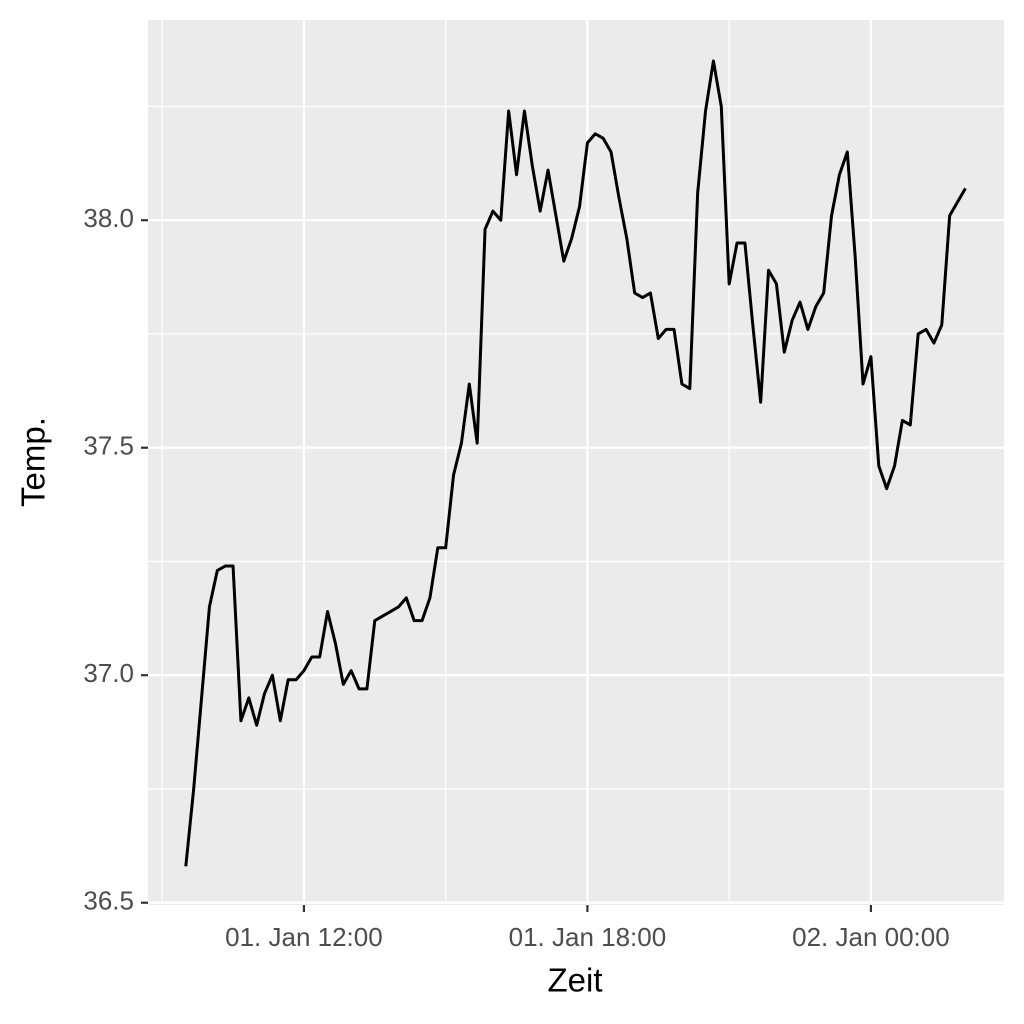 Image resolution: width=1024 pixels, height=1024 pixels. What do you see at coordinates (304, 937) in the screenshot?
I see `x-tick-label: 01. Jan 12:00` at bounding box center [304, 937].